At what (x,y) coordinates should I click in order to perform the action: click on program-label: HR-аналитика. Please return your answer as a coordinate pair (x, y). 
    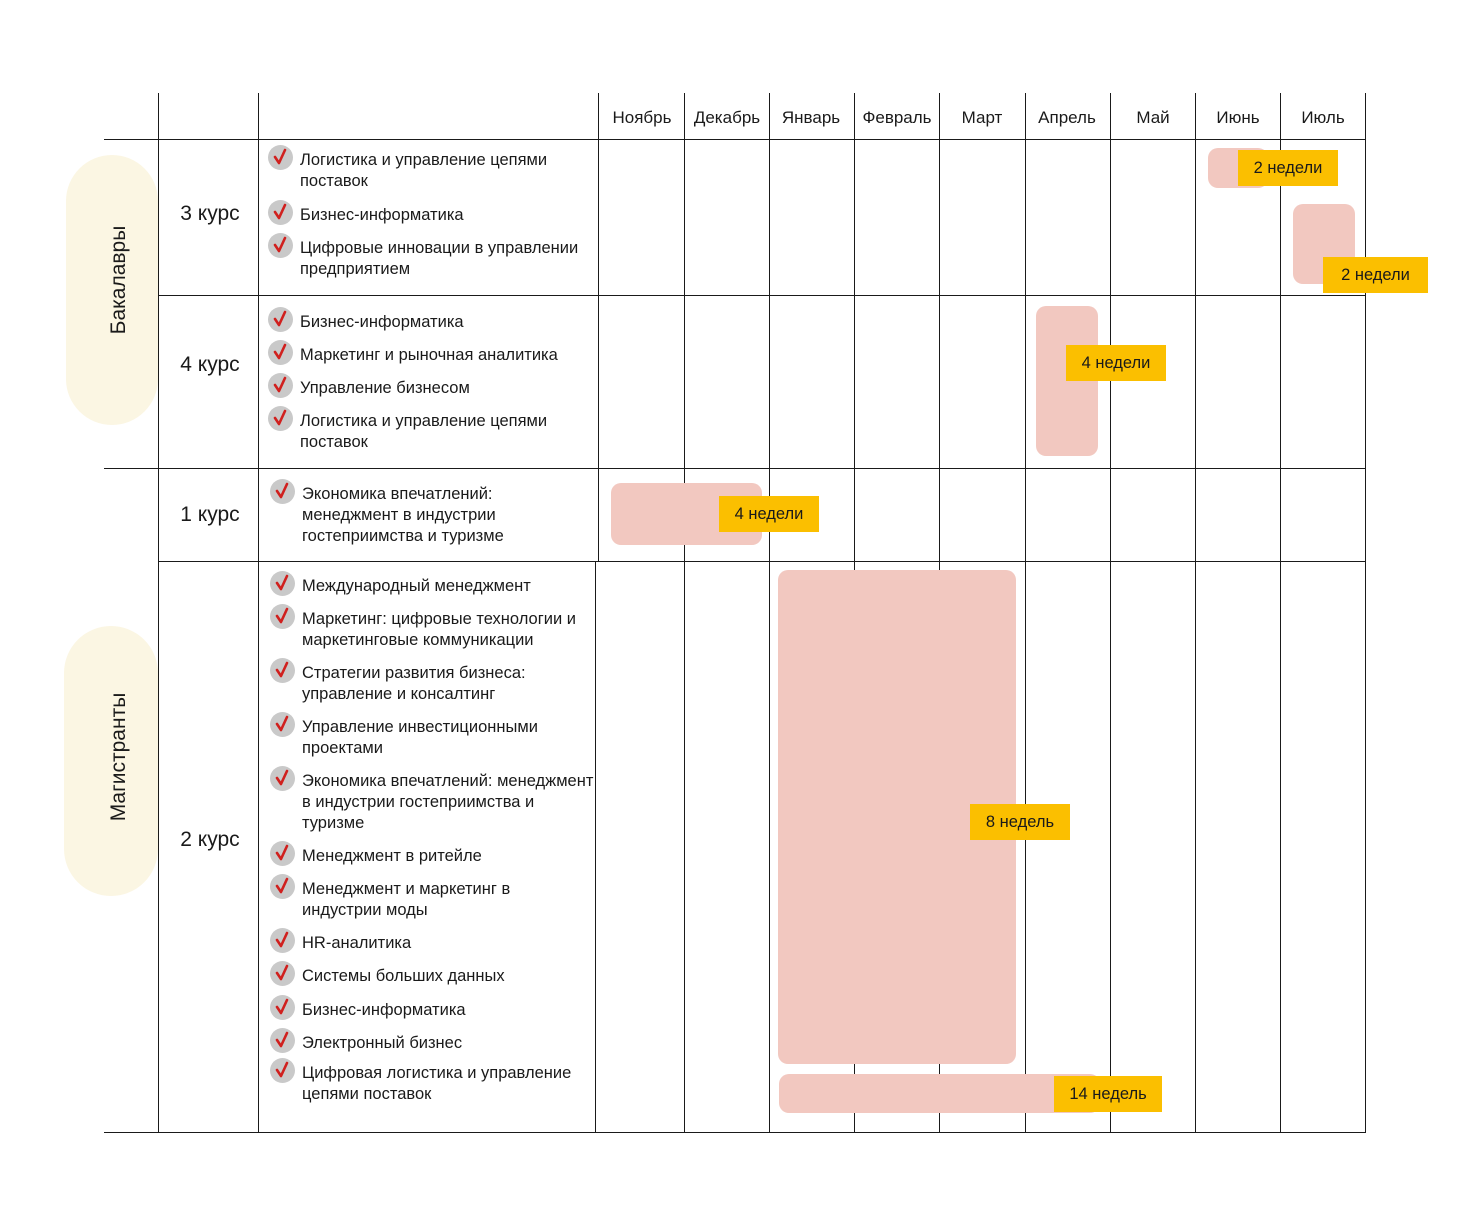
    Looking at the image, I should click on (357, 943).